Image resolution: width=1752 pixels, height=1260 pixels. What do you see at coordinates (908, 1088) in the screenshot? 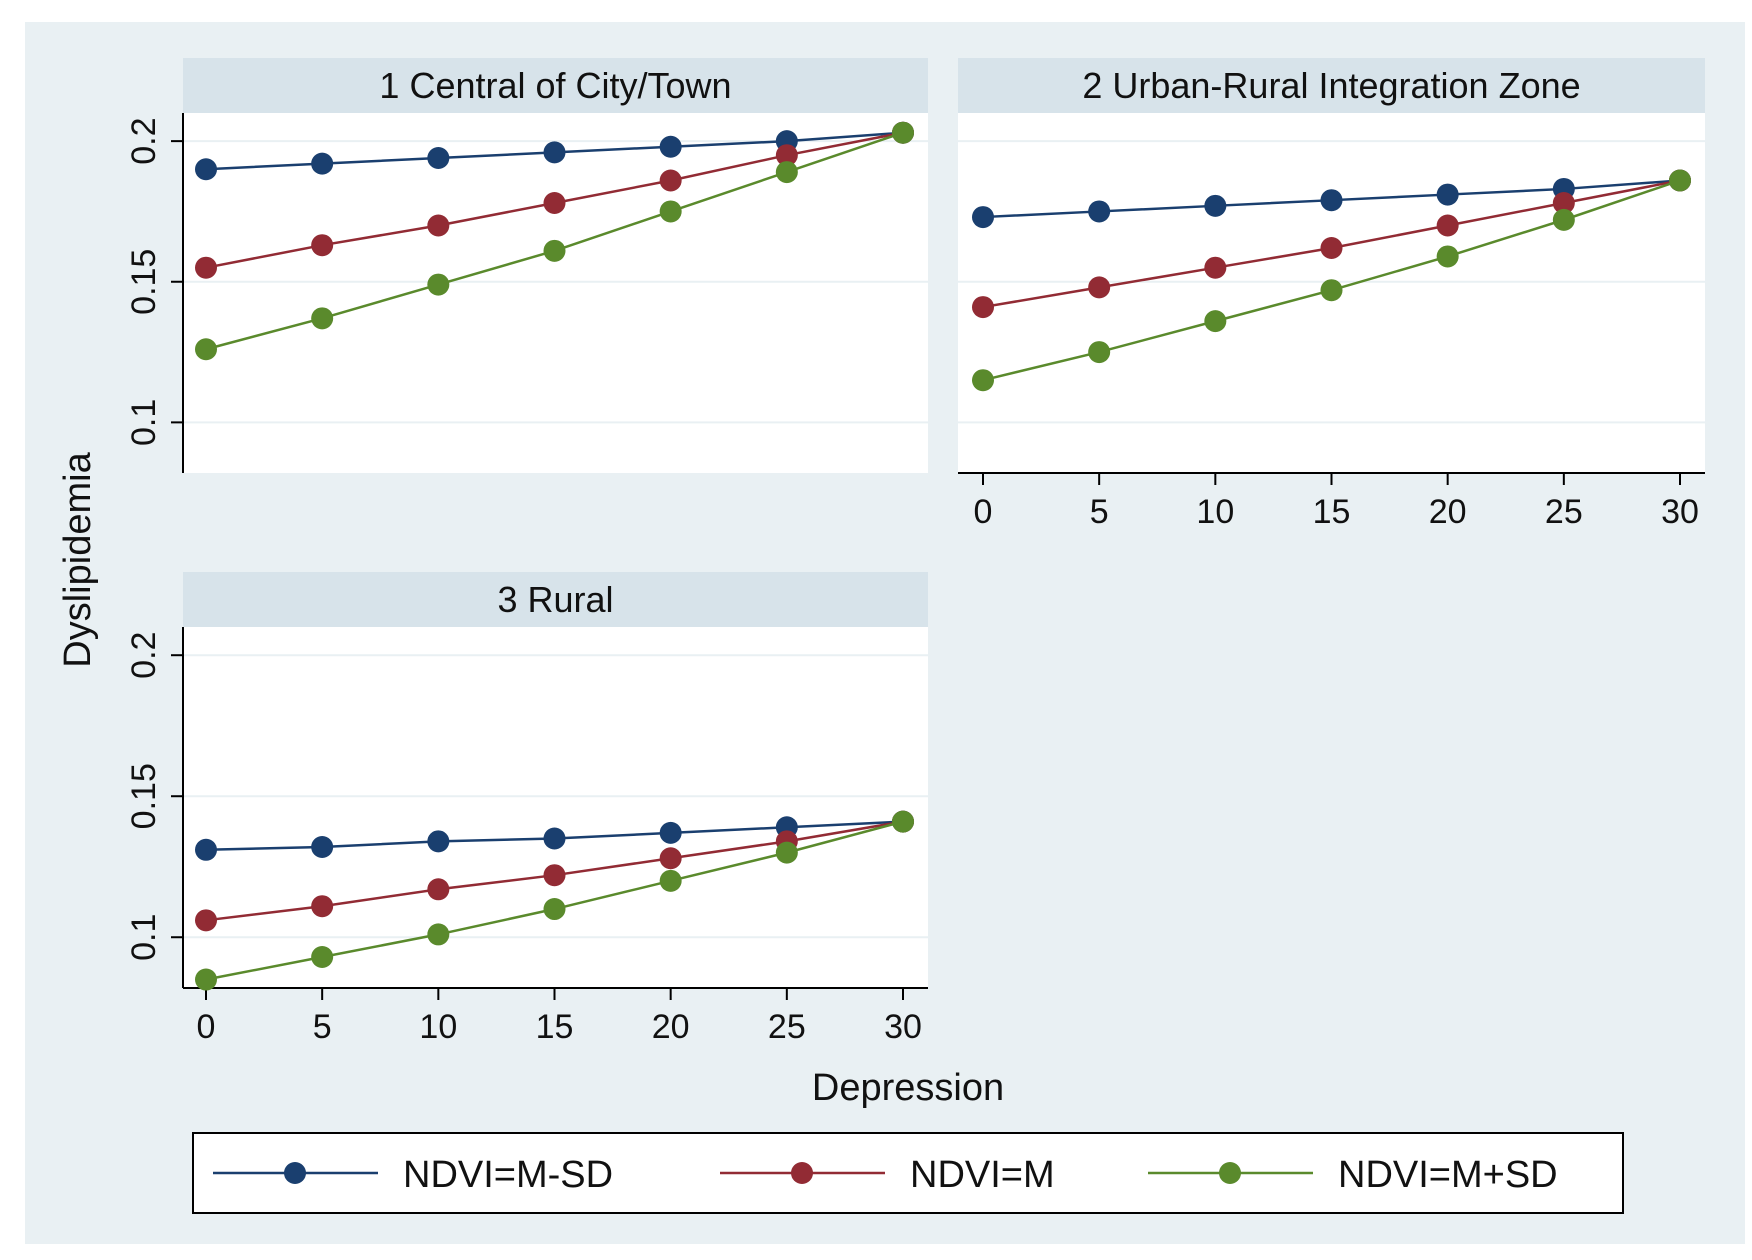
I see `x-axis-label: Depression` at bounding box center [908, 1088].